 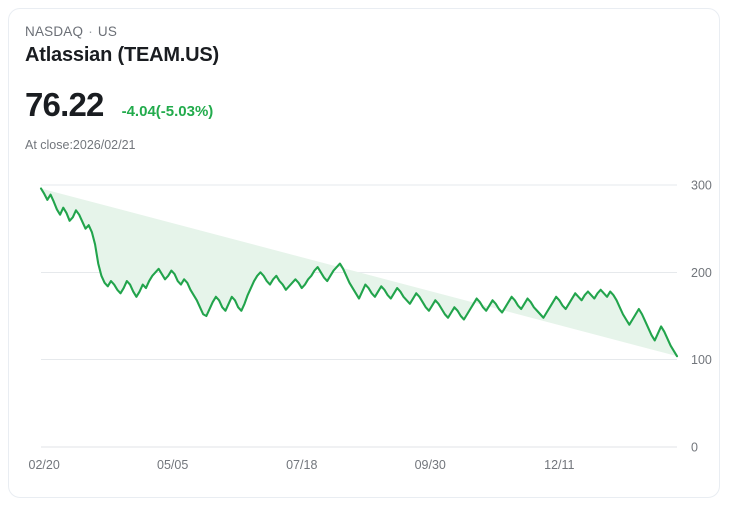 What do you see at coordinates (80, 145) in the screenshot?
I see `market-close-note: At close:2026/02/21` at bounding box center [80, 145].